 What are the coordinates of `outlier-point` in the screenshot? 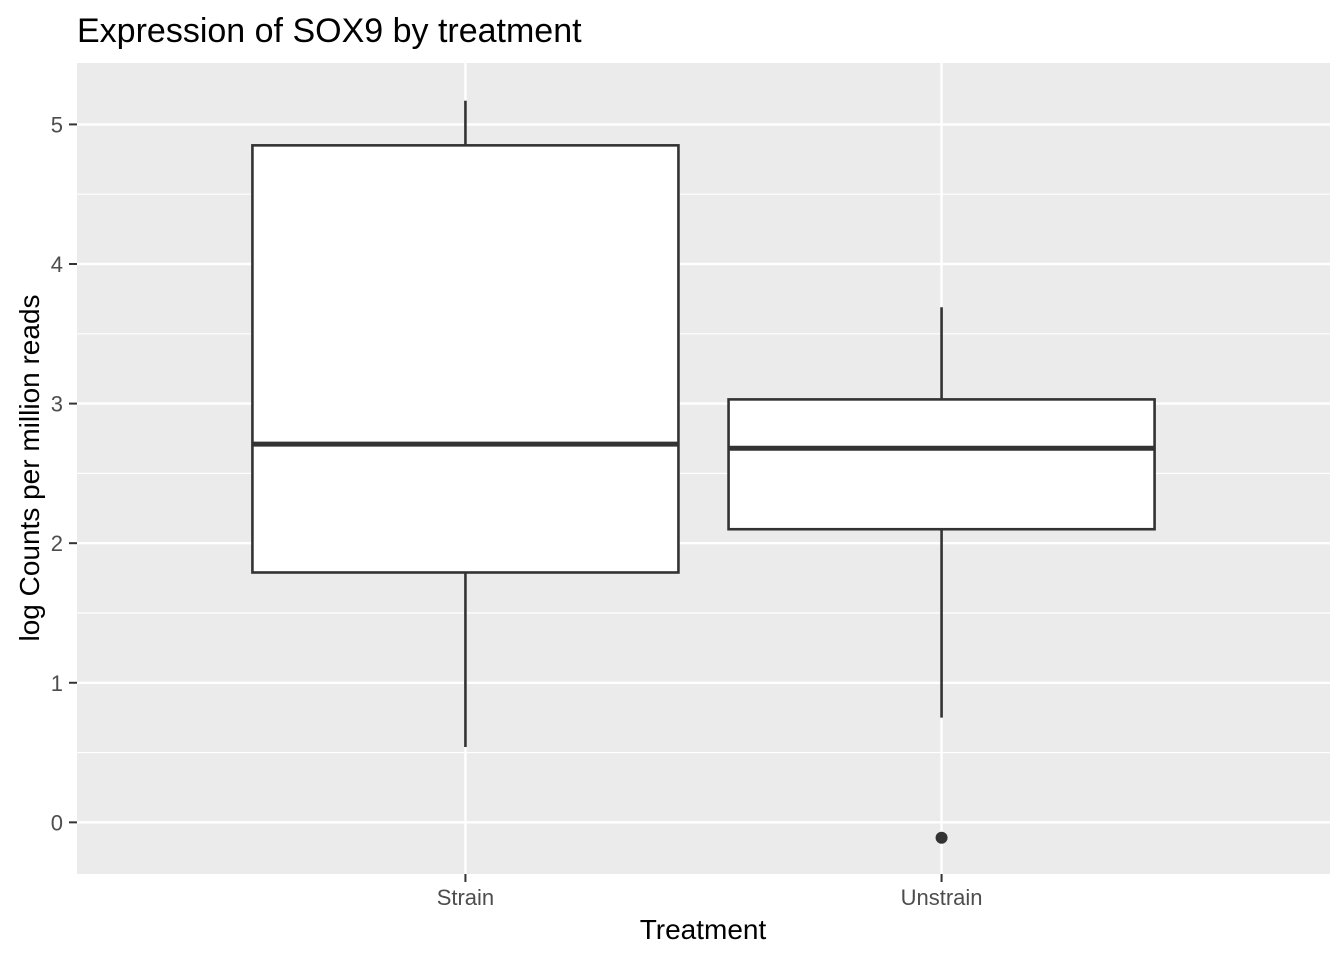 It's located at (941, 837).